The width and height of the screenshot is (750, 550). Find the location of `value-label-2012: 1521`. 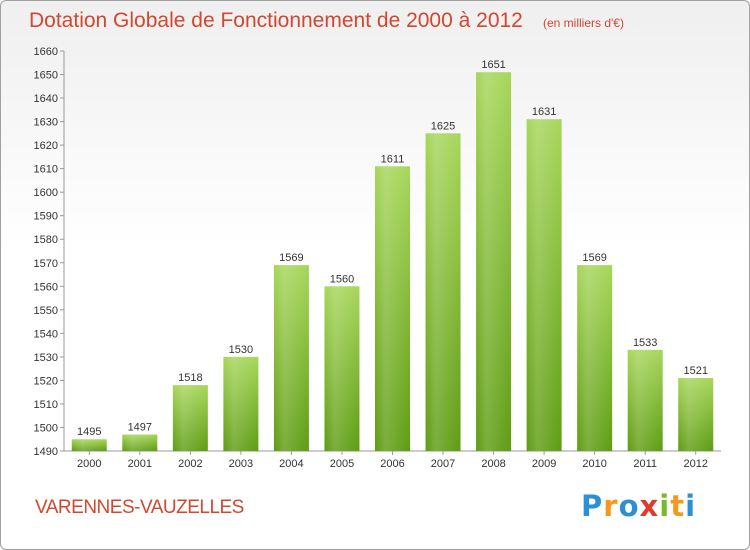

value-label-2012: 1521 is located at coordinates (695, 371).